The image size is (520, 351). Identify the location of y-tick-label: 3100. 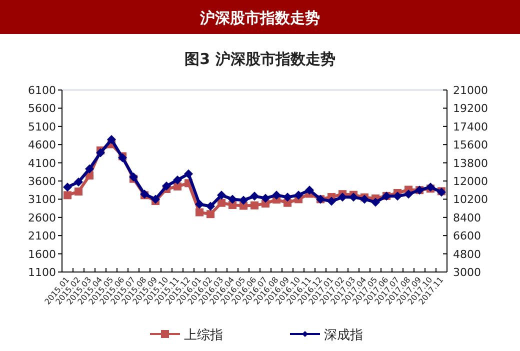
(42, 199).